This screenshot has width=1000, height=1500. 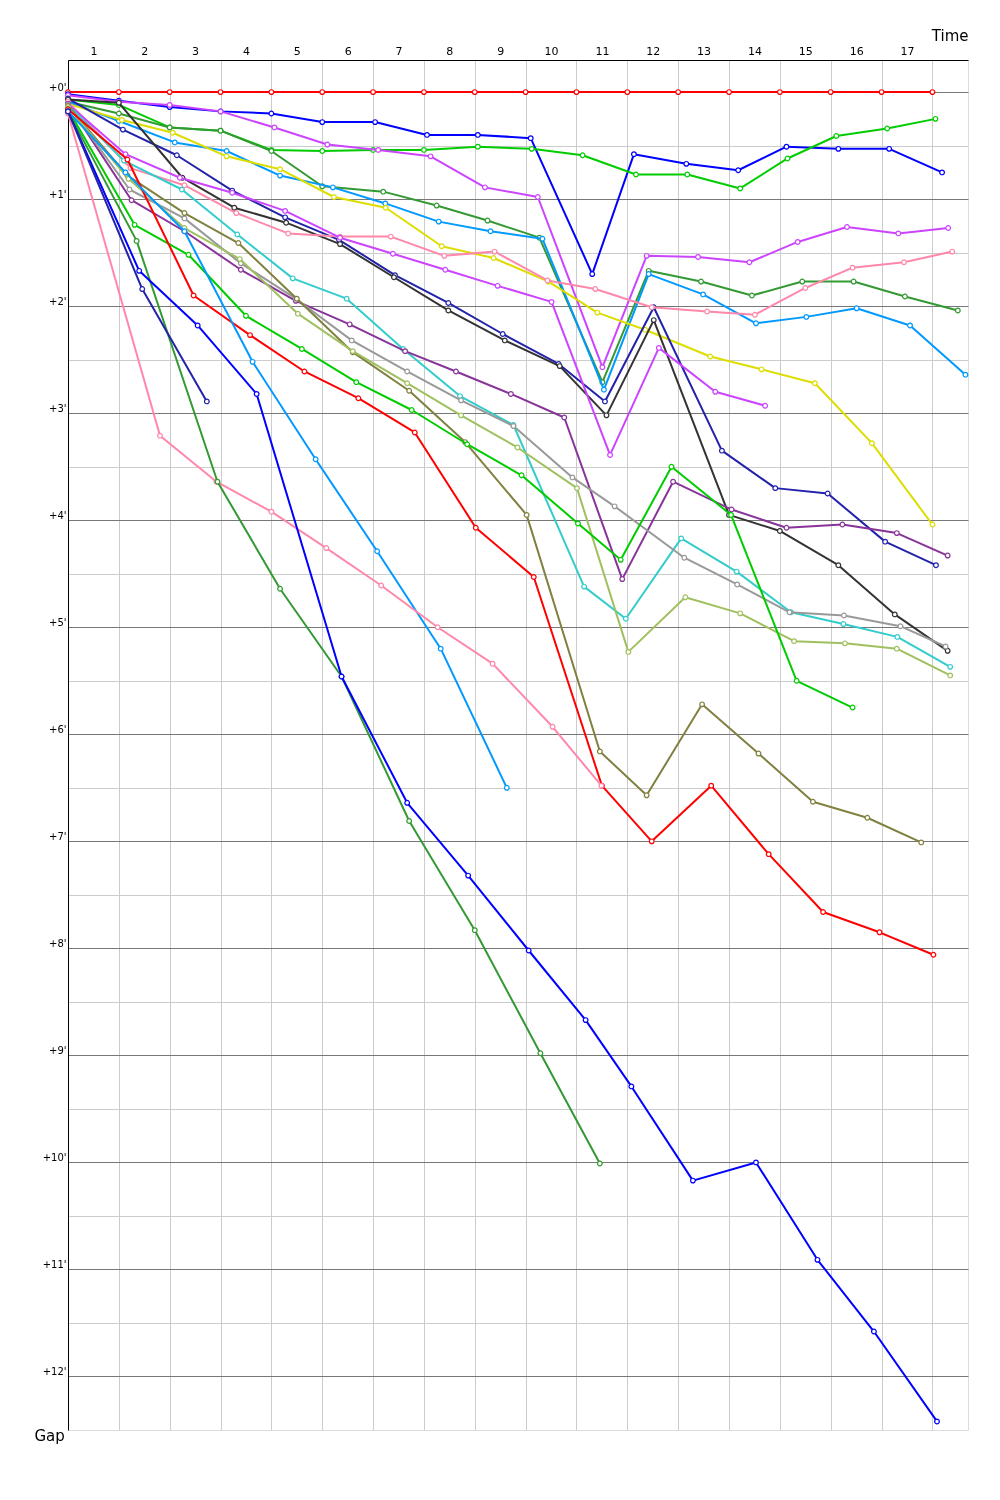 I want to click on y-tick-label: +12', so click(x=54, y=1371).